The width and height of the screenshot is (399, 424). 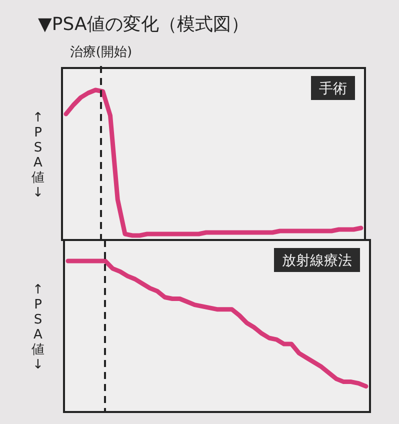 What do you see at coordinates (333, 89) in the screenshot?
I see `annotation: 手術` at bounding box center [333, 89].